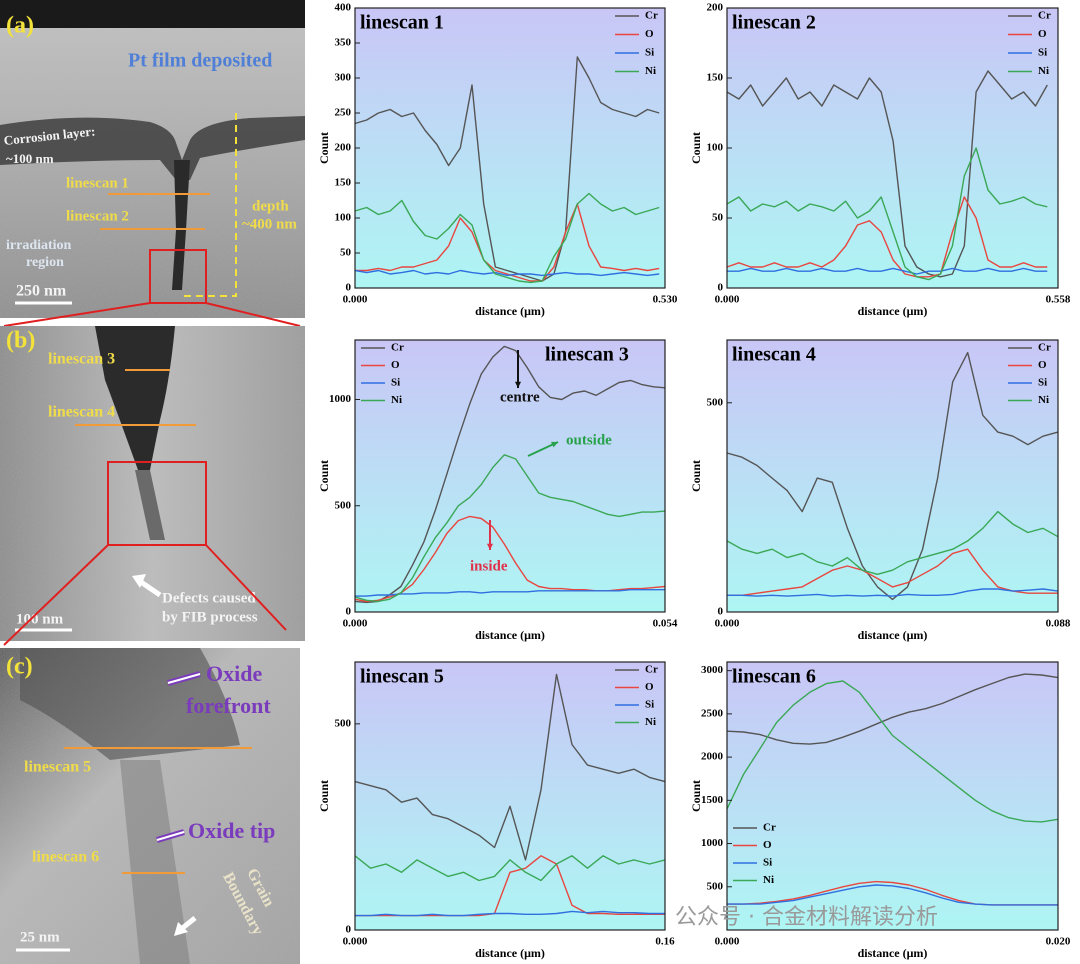 This screenshot has height=964, width=1080. I want to click on scale-label: 25 nm, so click(40, 937).